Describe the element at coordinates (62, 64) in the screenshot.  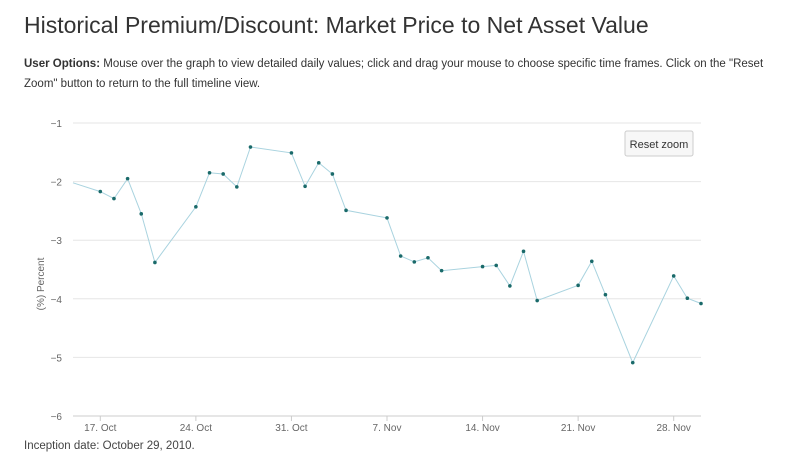
I see `user-options-label: User Options:` at that location.